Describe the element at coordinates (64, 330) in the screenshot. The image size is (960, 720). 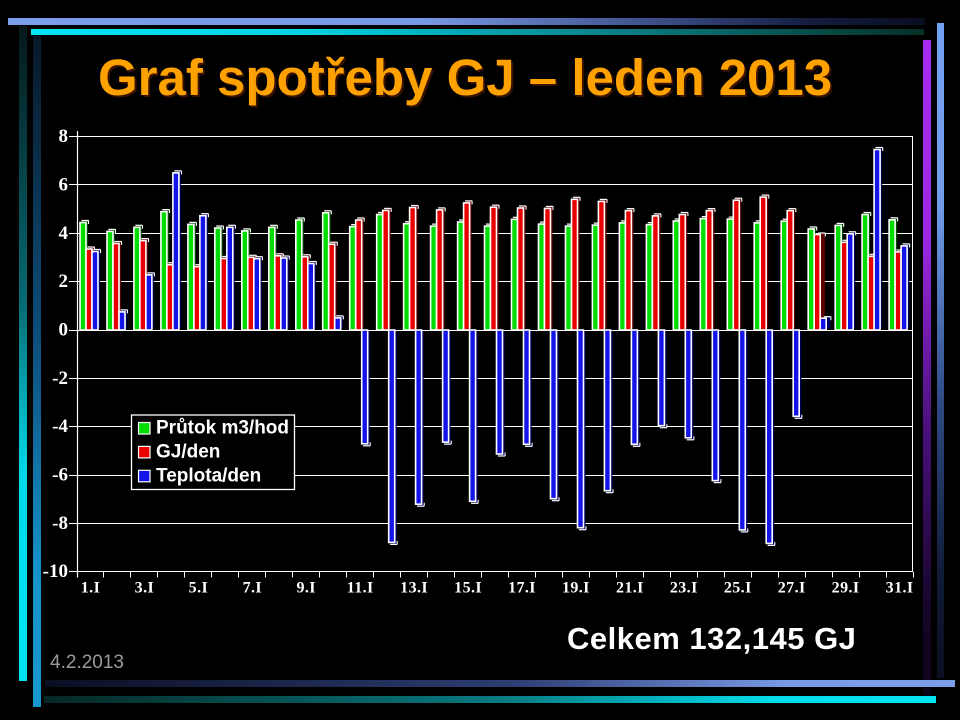
I see `svg-text: 0` at that location.